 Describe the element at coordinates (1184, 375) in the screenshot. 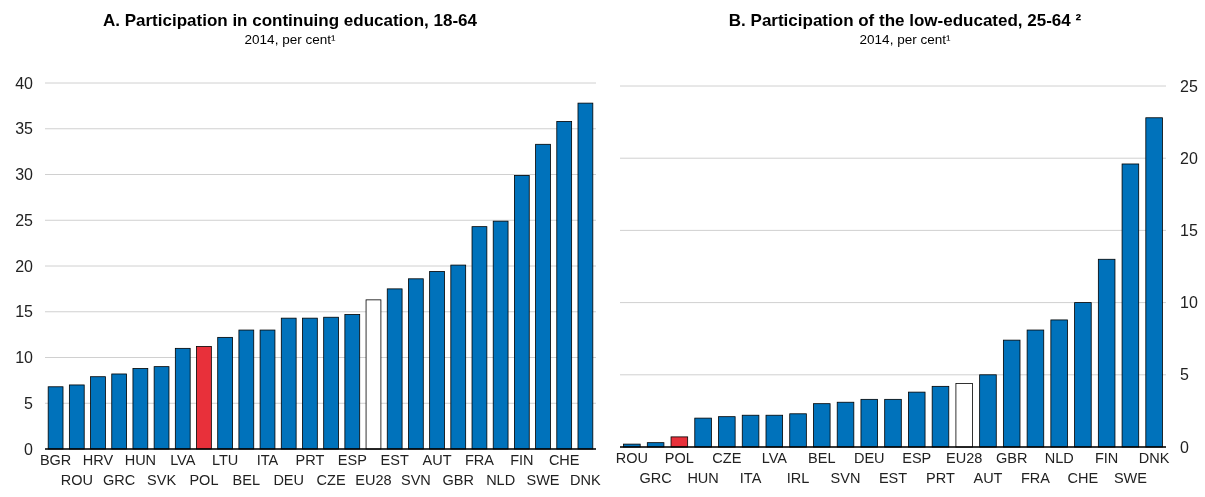

I see `y2-tick-label: 5` at that location.